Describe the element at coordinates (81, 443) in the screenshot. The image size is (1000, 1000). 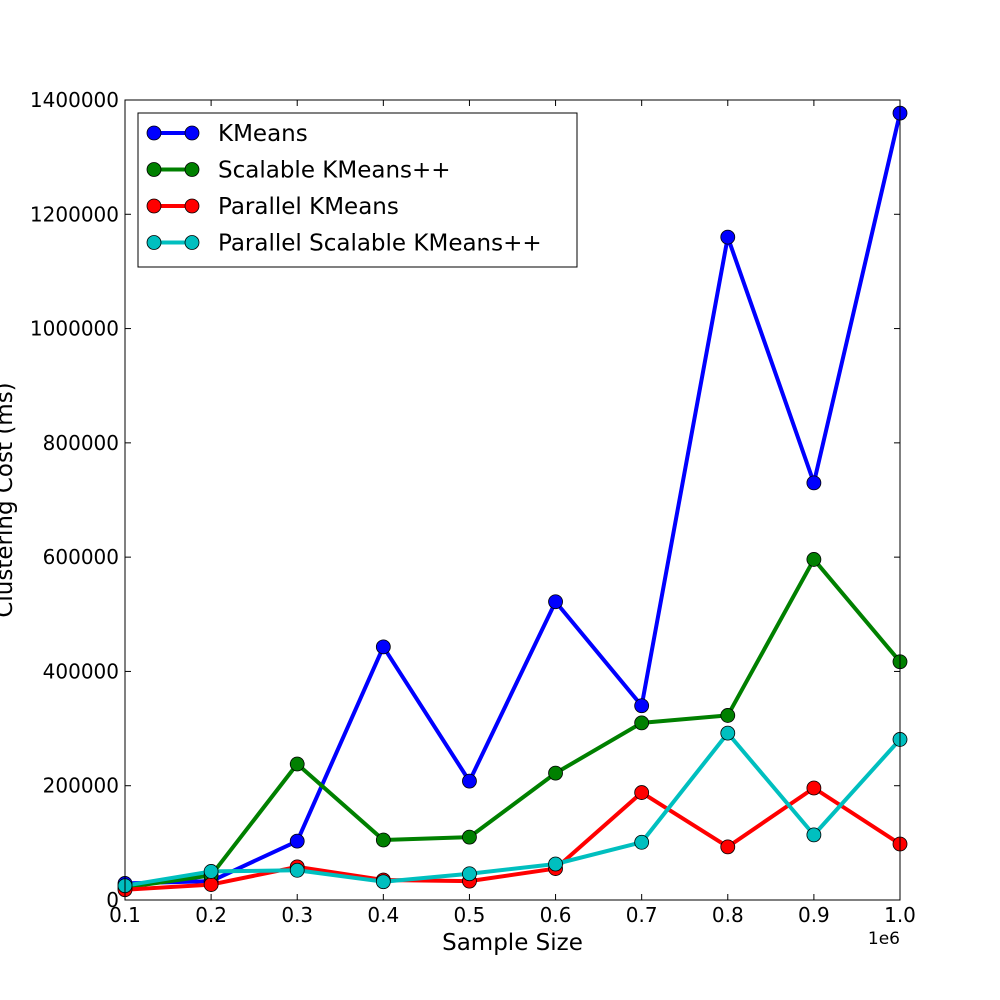
I see `y-tick-label: 800000` at that location.